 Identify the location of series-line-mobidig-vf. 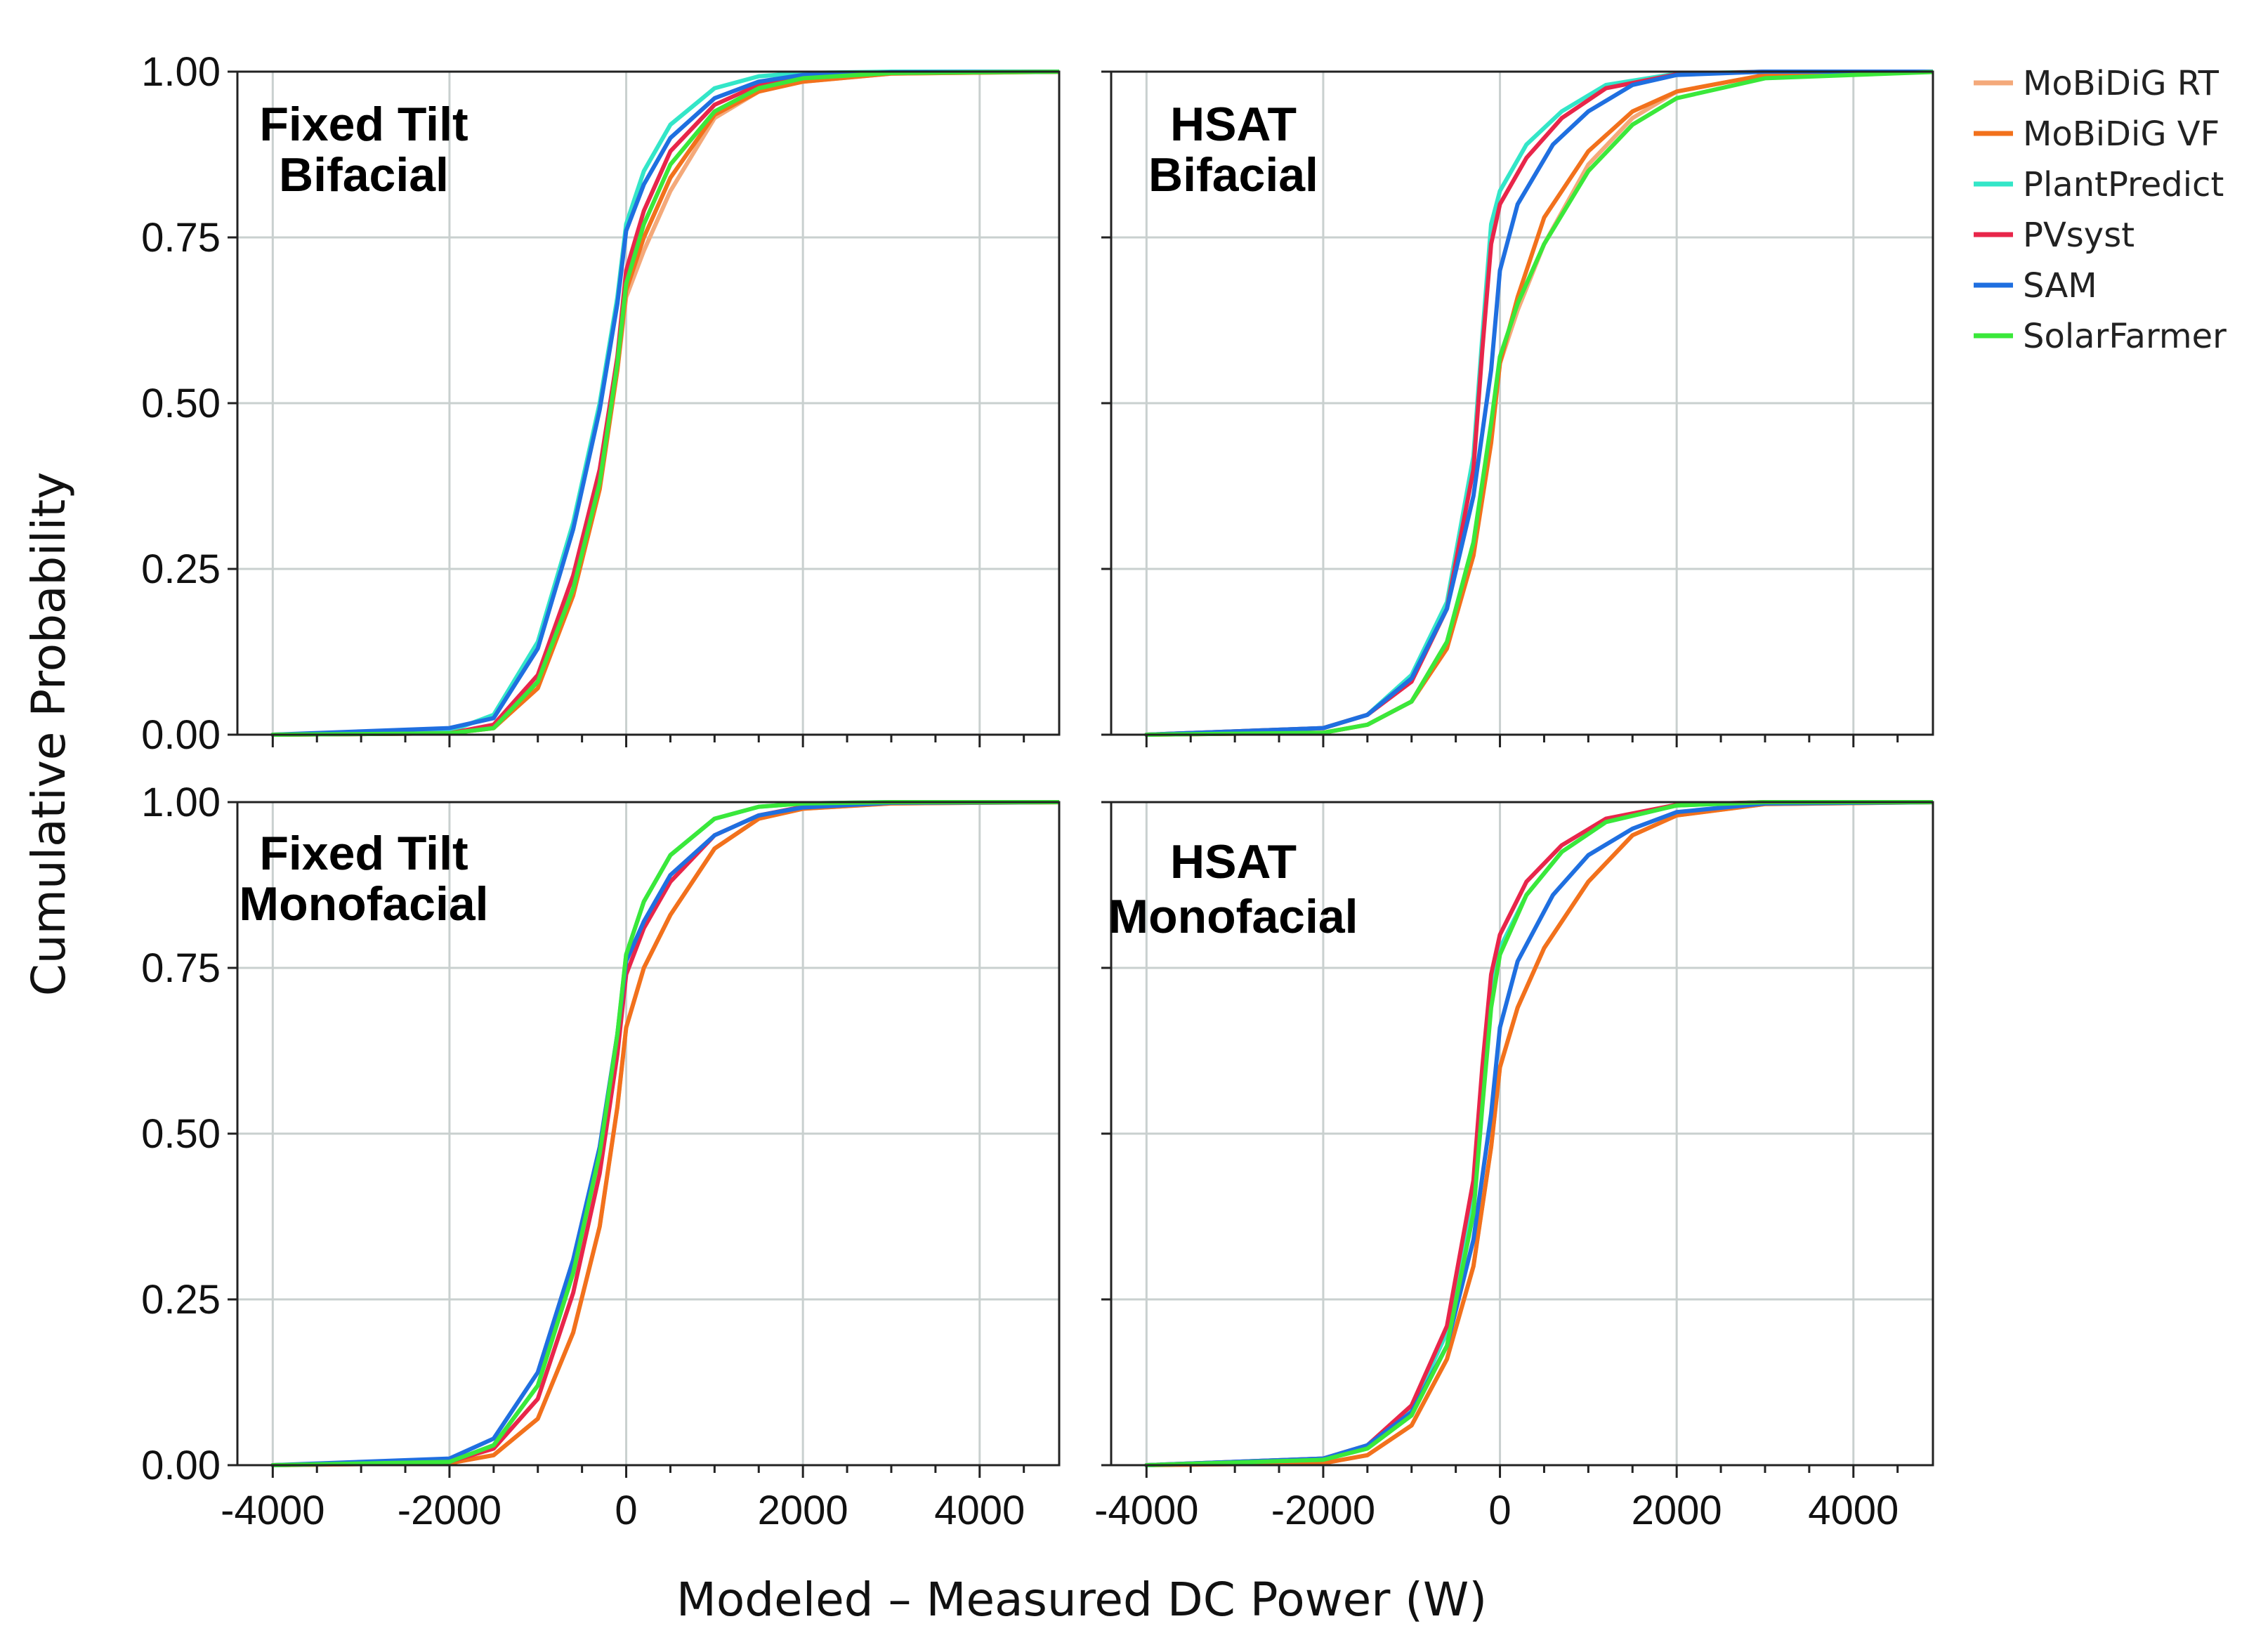
(1538, 1133).